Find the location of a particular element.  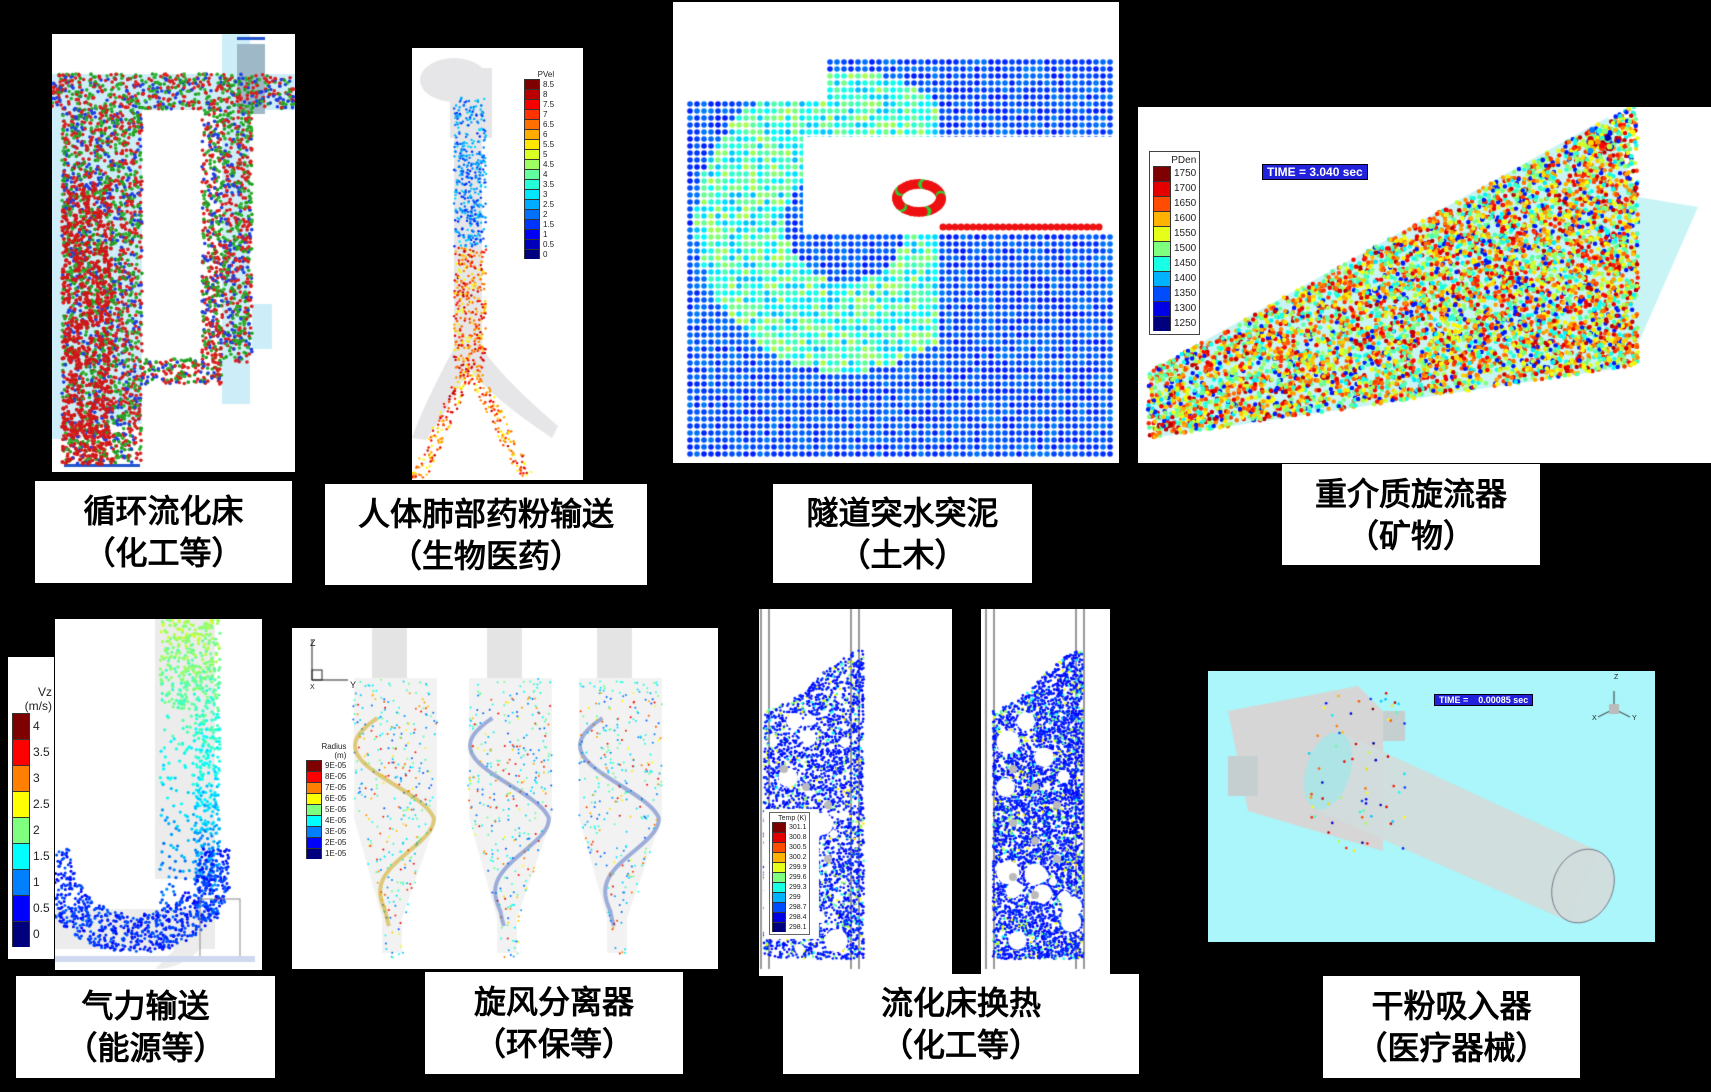

legend-entry: 299.3 is located at coordinates (789, 887).